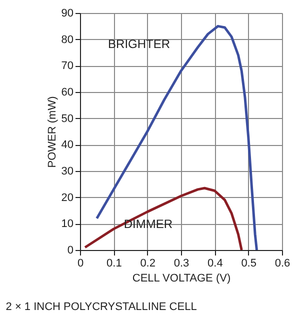 Image resolution: width=300 pixels, height=317 pixels. I want to click on x-tick-label: 0.3, so click(182, 264).